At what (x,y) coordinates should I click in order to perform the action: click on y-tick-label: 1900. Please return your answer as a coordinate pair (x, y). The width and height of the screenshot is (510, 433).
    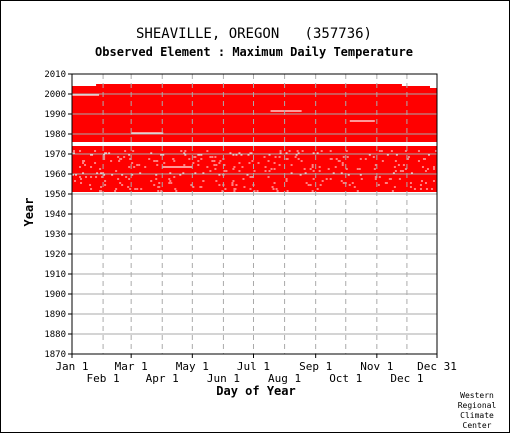
    Looking at the image, I should click on (55, 295).